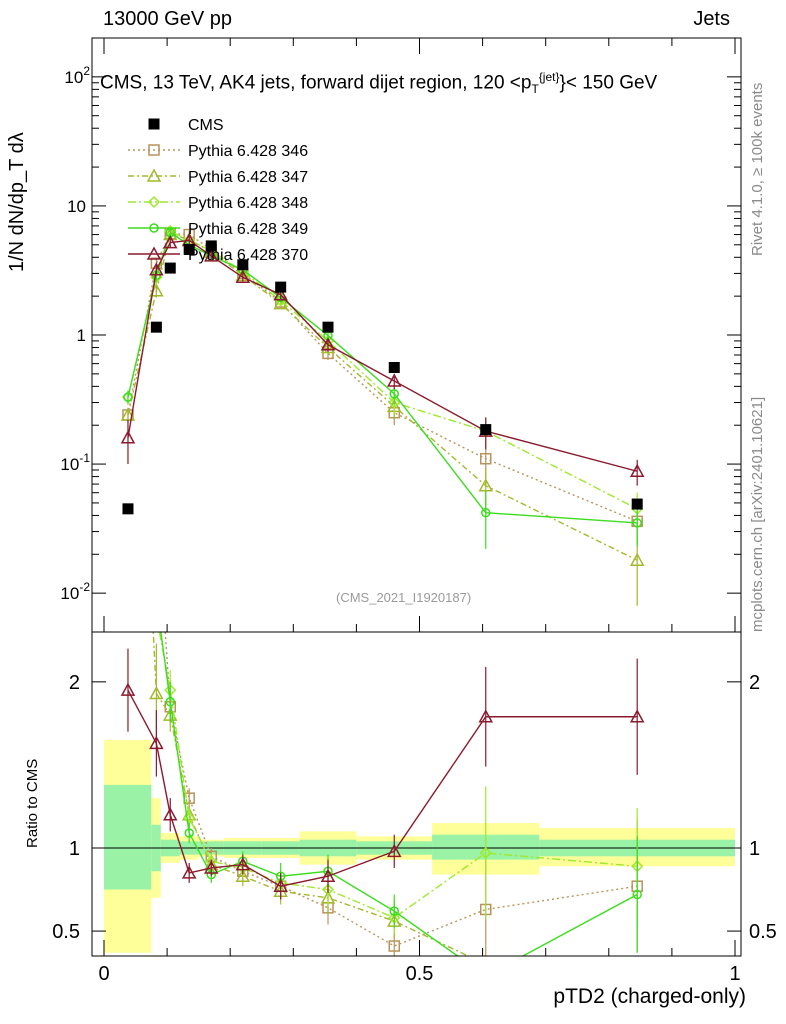  What do you see at coordinates (81, 335) in the screenshot?
I see `main-ytick-label: 1` at bounding box center [81, 335].